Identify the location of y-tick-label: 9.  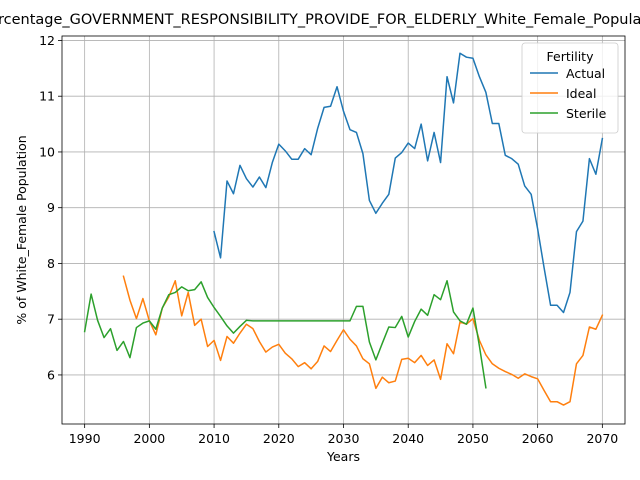
(51, 207).